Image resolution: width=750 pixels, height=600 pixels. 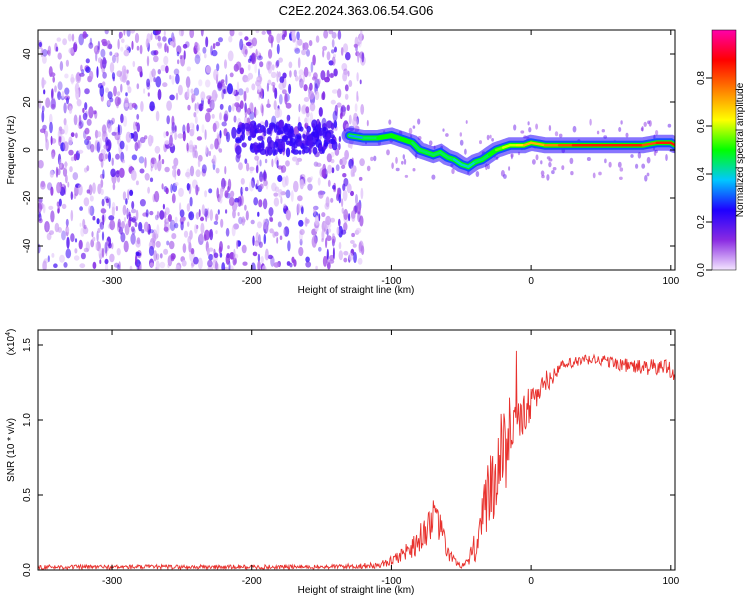 What do you see at coordinates (11, 345) in the screenshot?
I see `snr-multiplier-base: (x10` at bounding box center [11, 345].